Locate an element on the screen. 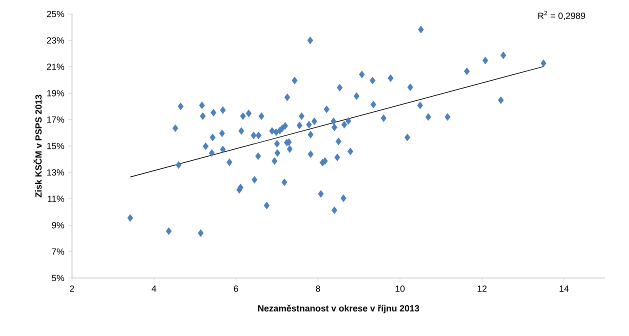  y-tick-label: 15% is located at coordinates (55, 146).